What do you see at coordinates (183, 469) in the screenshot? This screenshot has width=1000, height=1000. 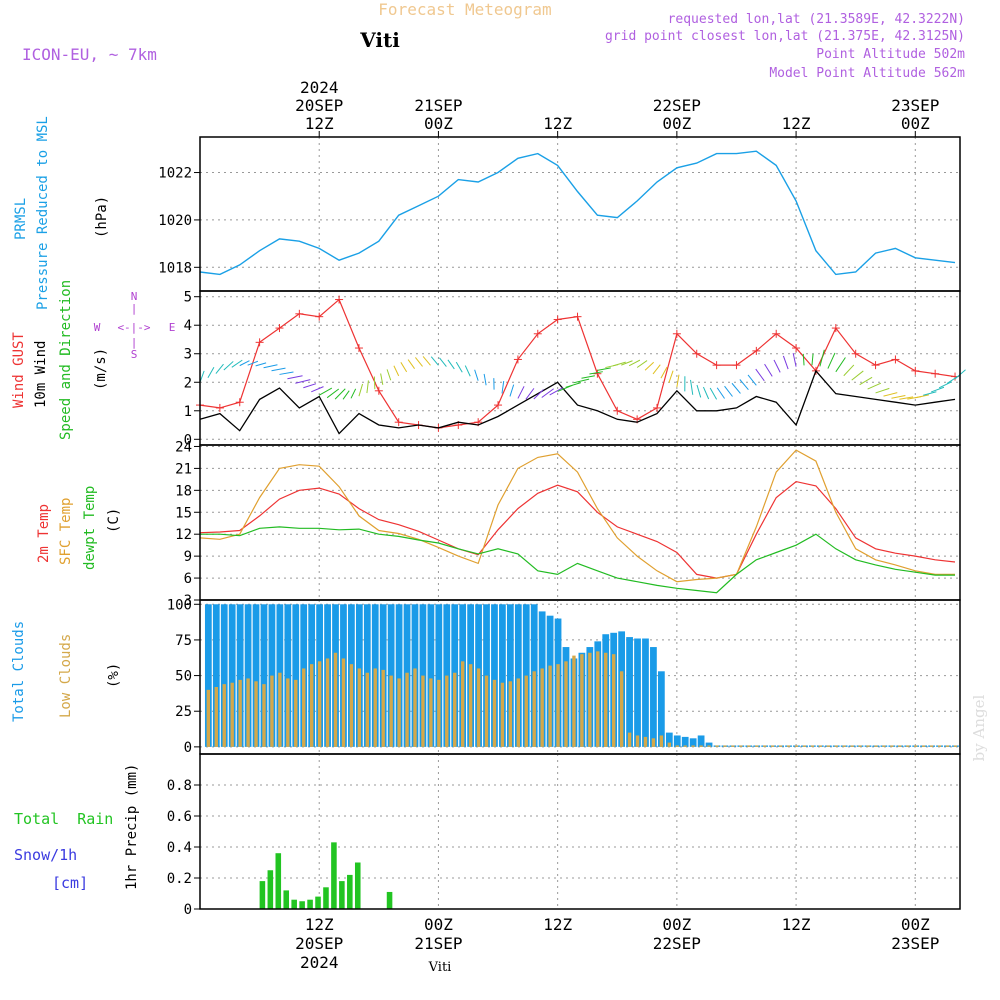 I see `y-tick-label: 21` at bounding box center [183, 469].